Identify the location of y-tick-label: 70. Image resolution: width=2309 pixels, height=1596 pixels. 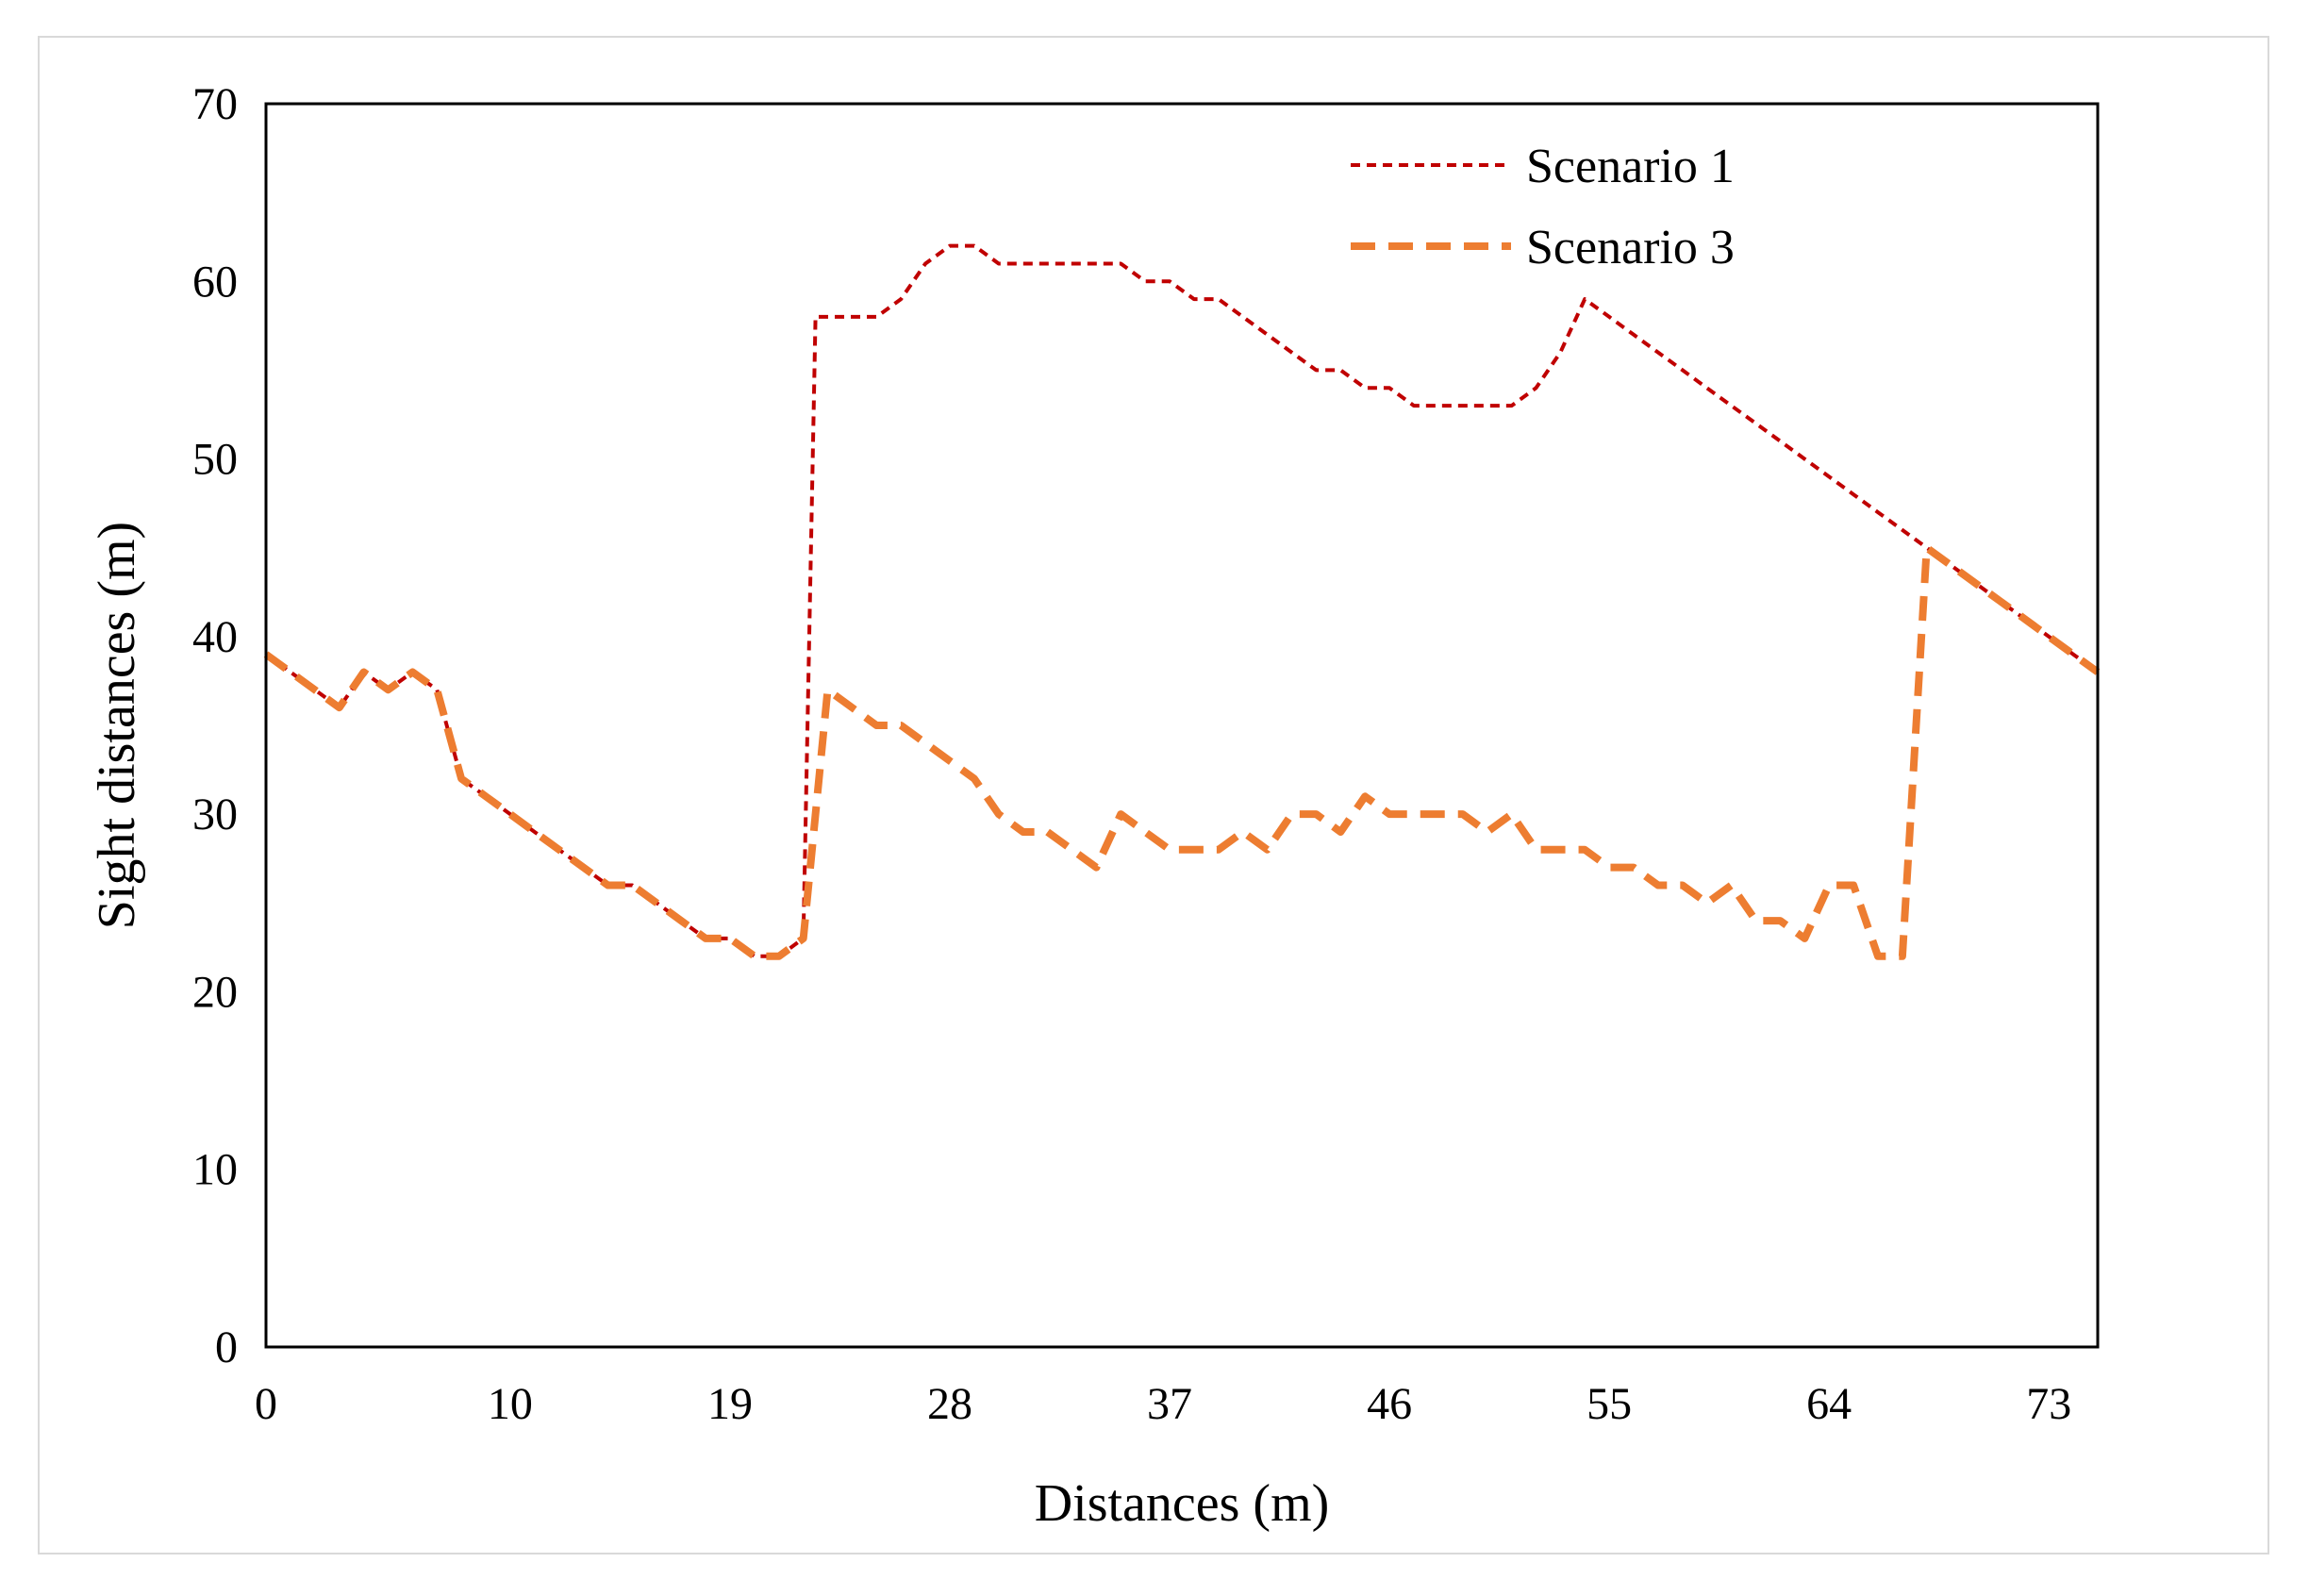
(215, 104).